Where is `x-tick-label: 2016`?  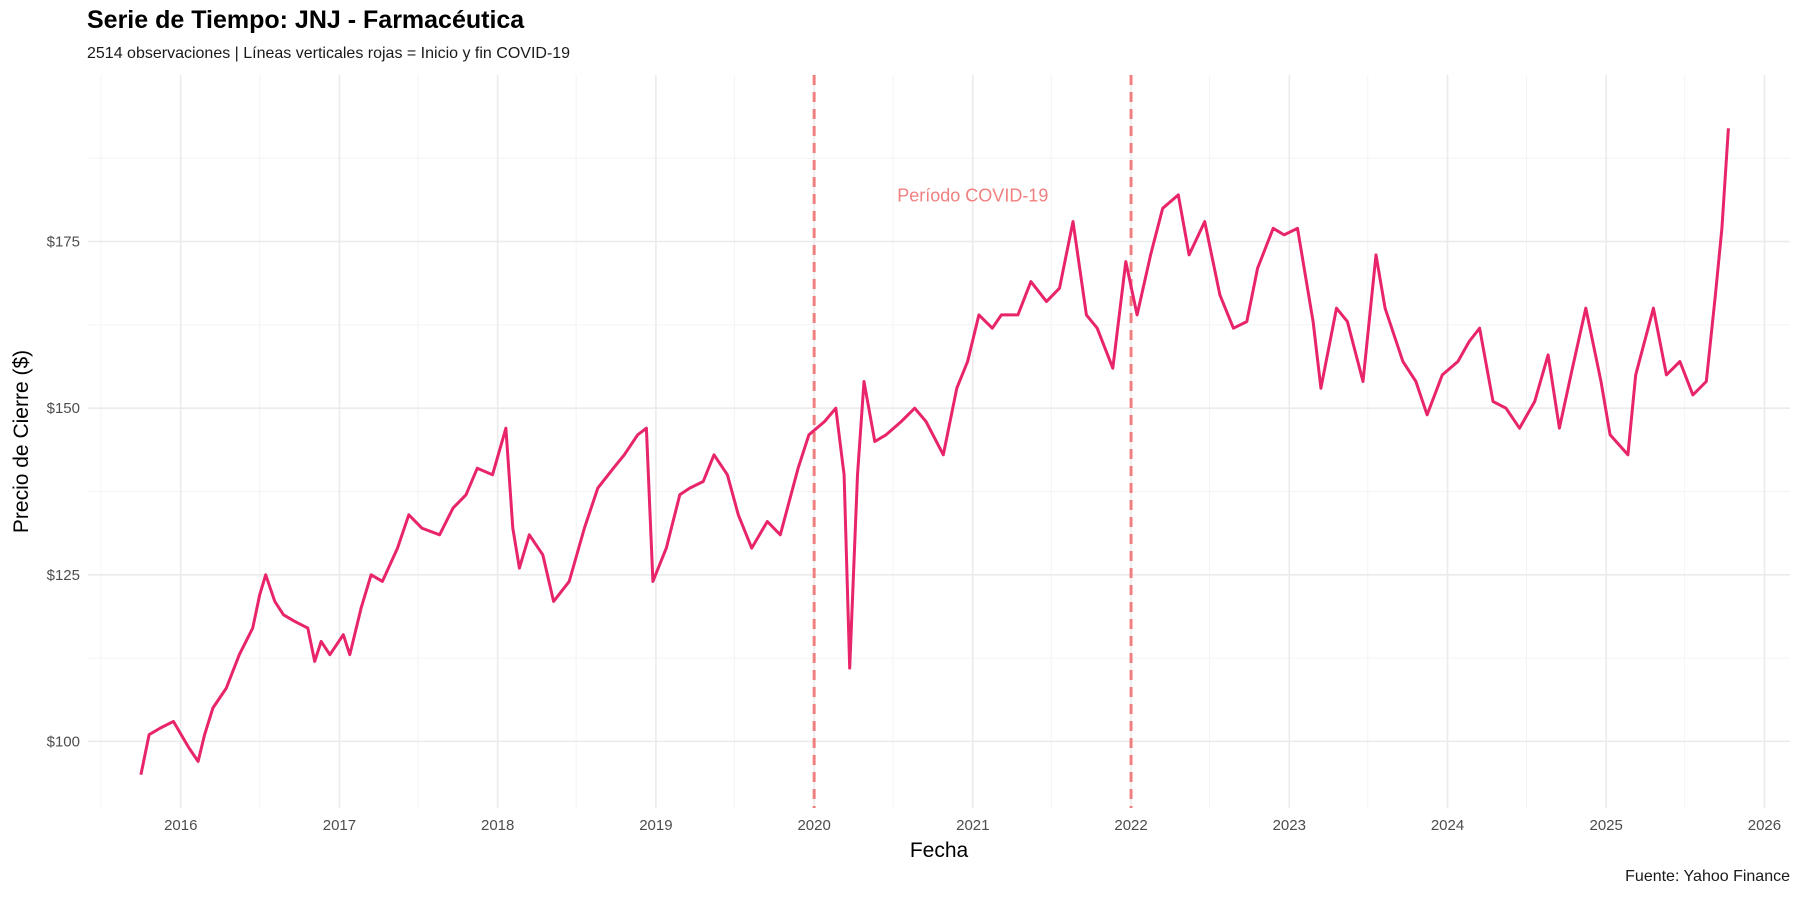
x-tick-label: 2016 is located at coordinates (180, 825).